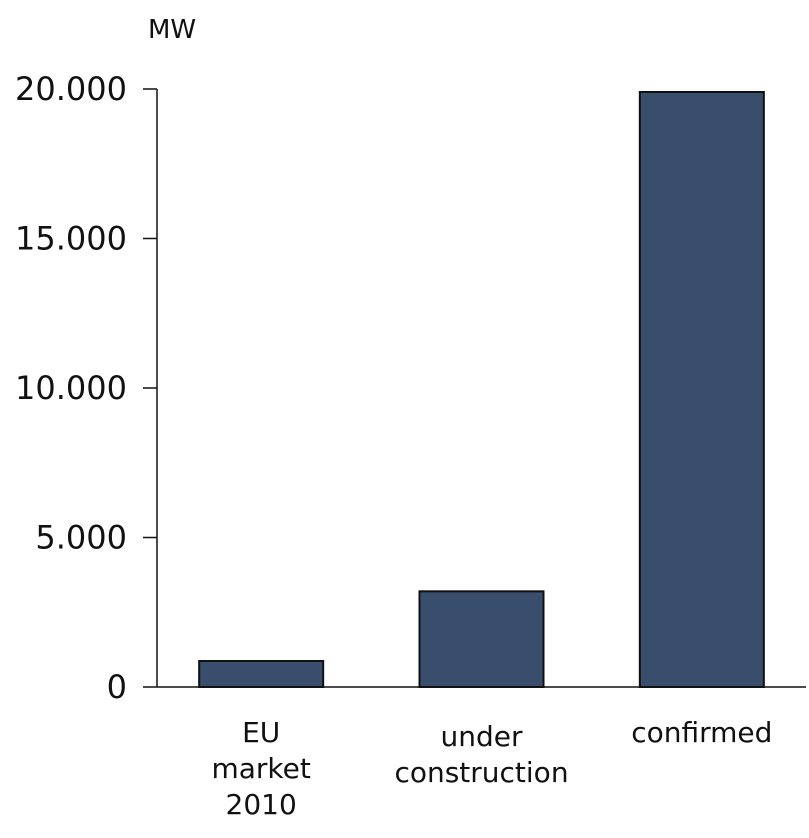 The height and width of the screenshot is (838, 809). Describe the element at coordinates (260, 768) in the screenshot. I see `x-category-label: EU market 2010` at that location.